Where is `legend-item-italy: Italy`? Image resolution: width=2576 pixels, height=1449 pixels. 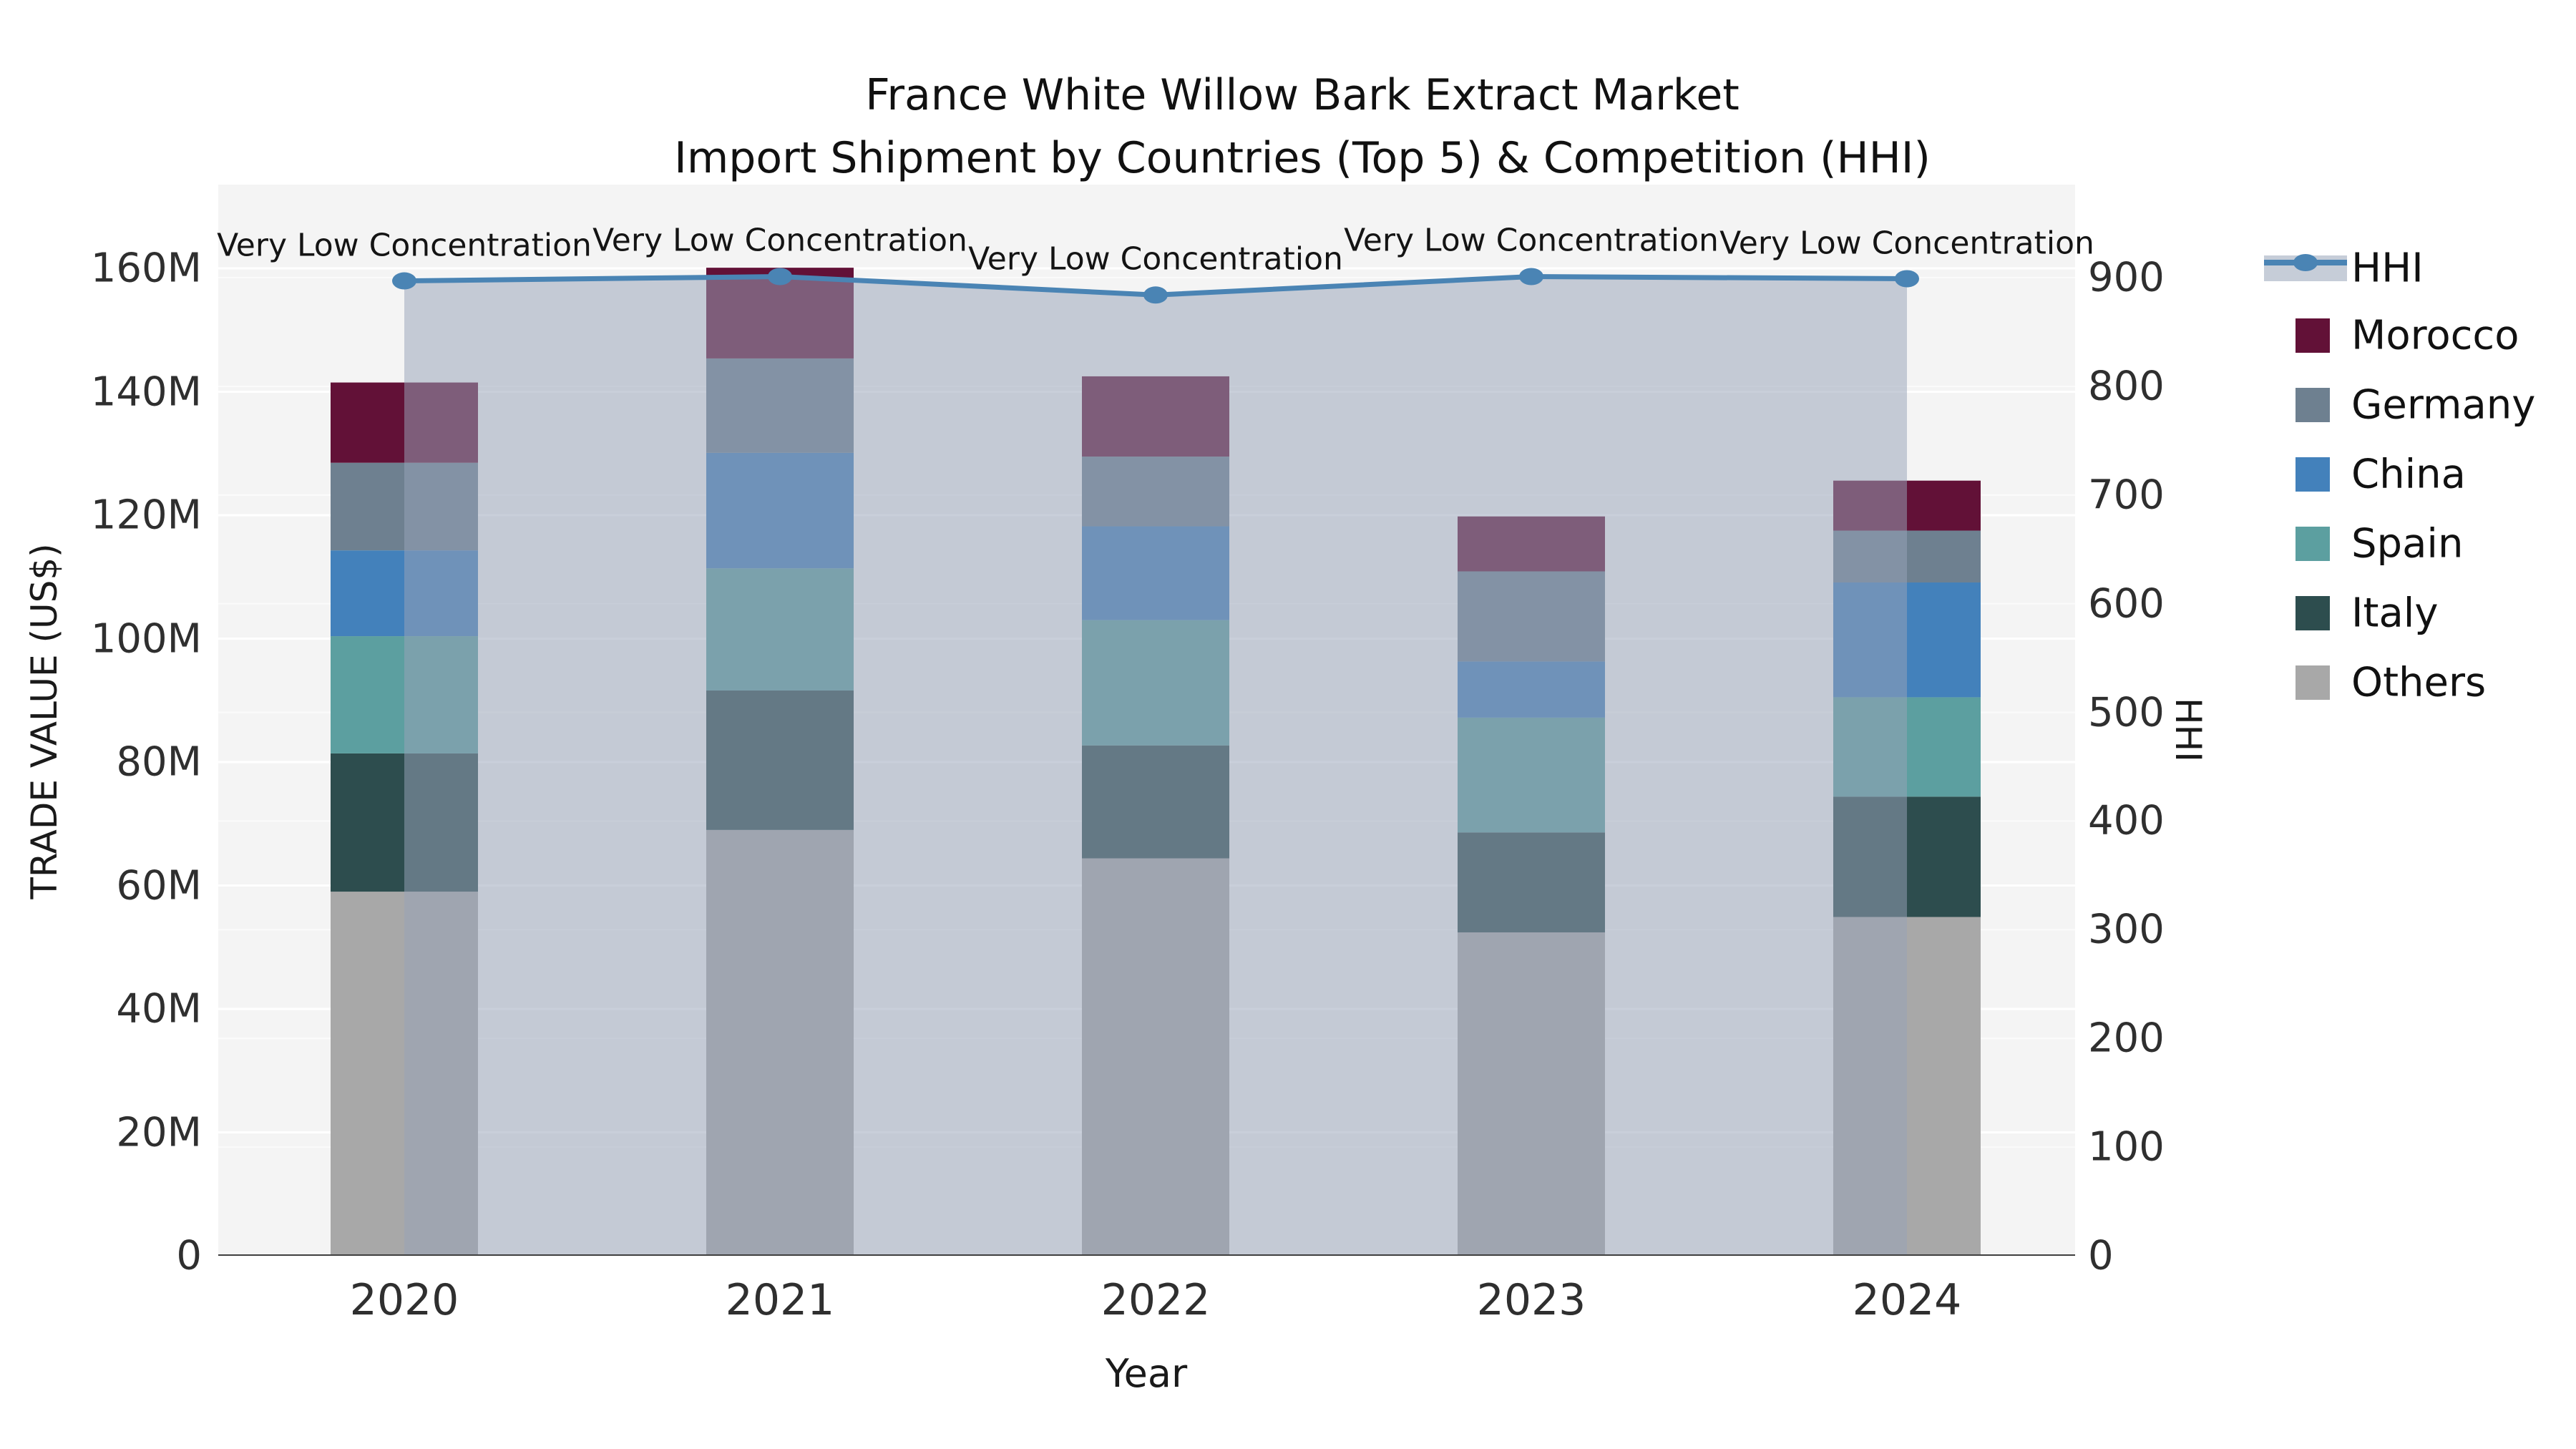
legend-item-italy: Italy is located at coordinates (2411, 613).